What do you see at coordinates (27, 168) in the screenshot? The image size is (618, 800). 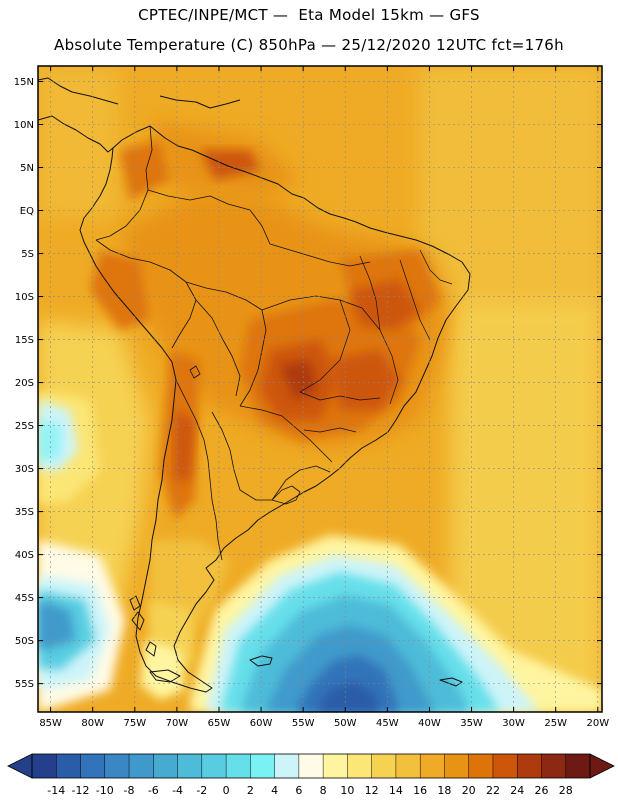 I see `lat-tick-label: 5N` at bounding box center [27, 168].